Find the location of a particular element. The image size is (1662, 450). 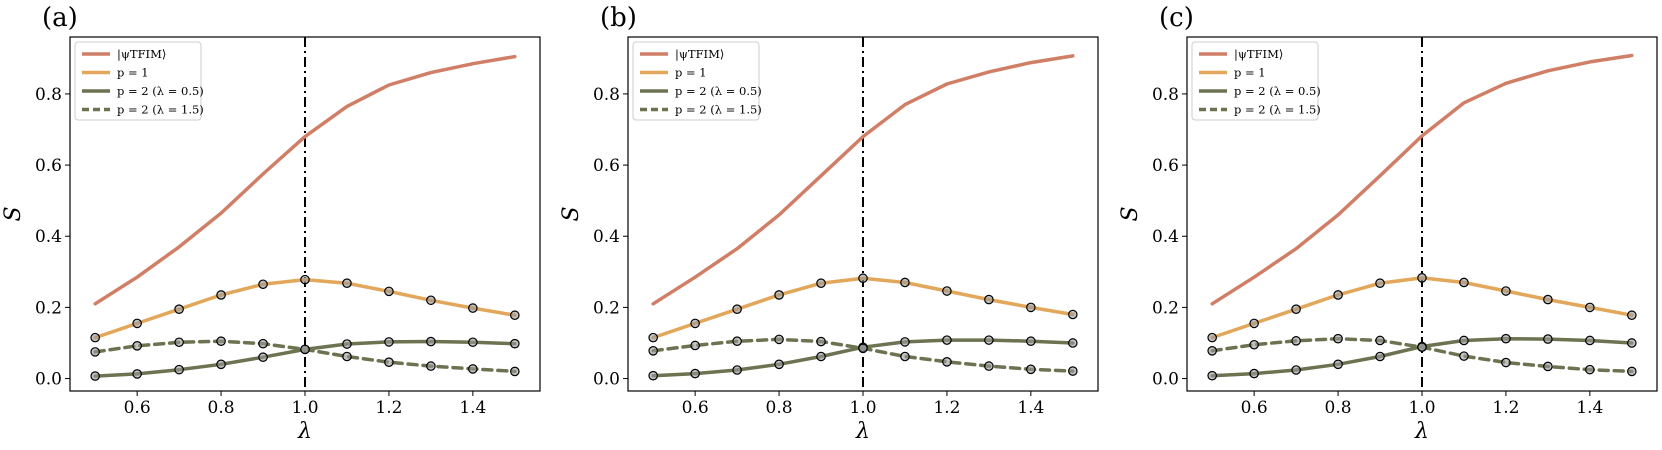

x-tick-label: 1.0 is located at coordinates (304, 408).